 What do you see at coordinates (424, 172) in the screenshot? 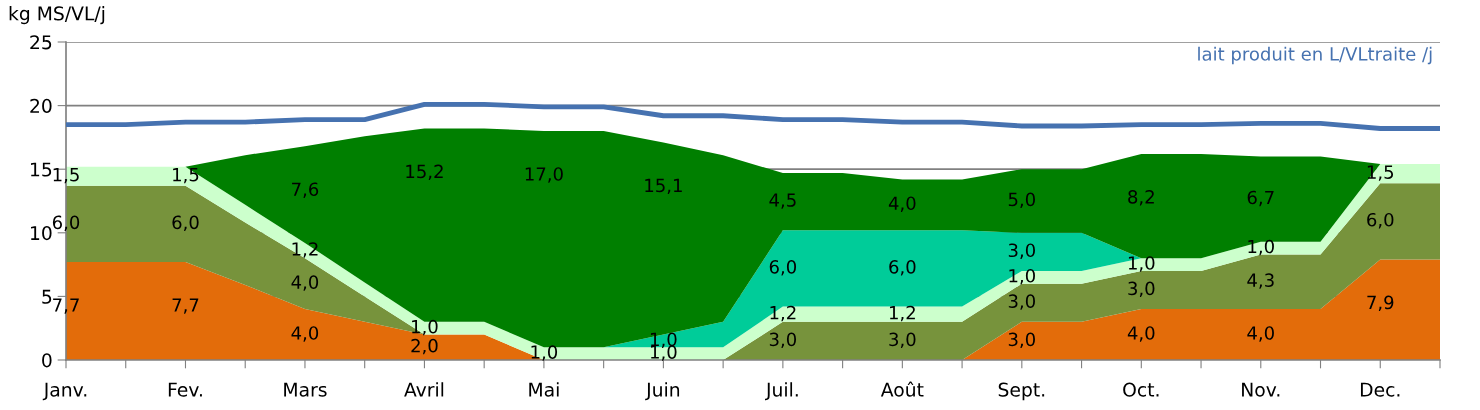
I see `data-label: 15,2` at bounding box center [424, 172].